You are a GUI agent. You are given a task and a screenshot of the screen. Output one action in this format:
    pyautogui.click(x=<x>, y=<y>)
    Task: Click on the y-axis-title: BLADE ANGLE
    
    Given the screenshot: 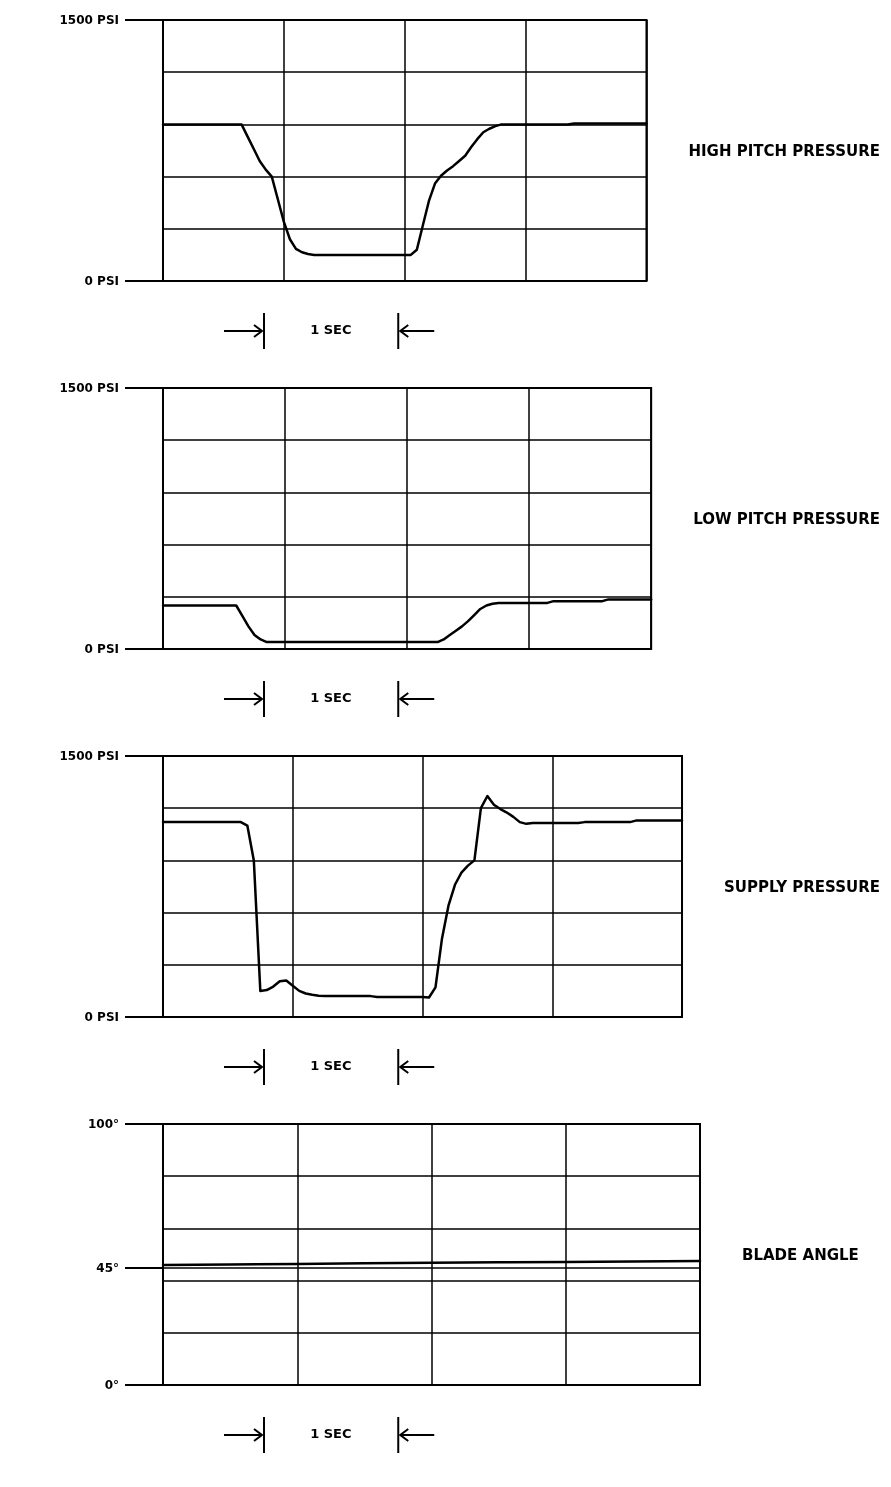 What is the action you would take?
    pyautogui.click(x=800, y=1254)
    